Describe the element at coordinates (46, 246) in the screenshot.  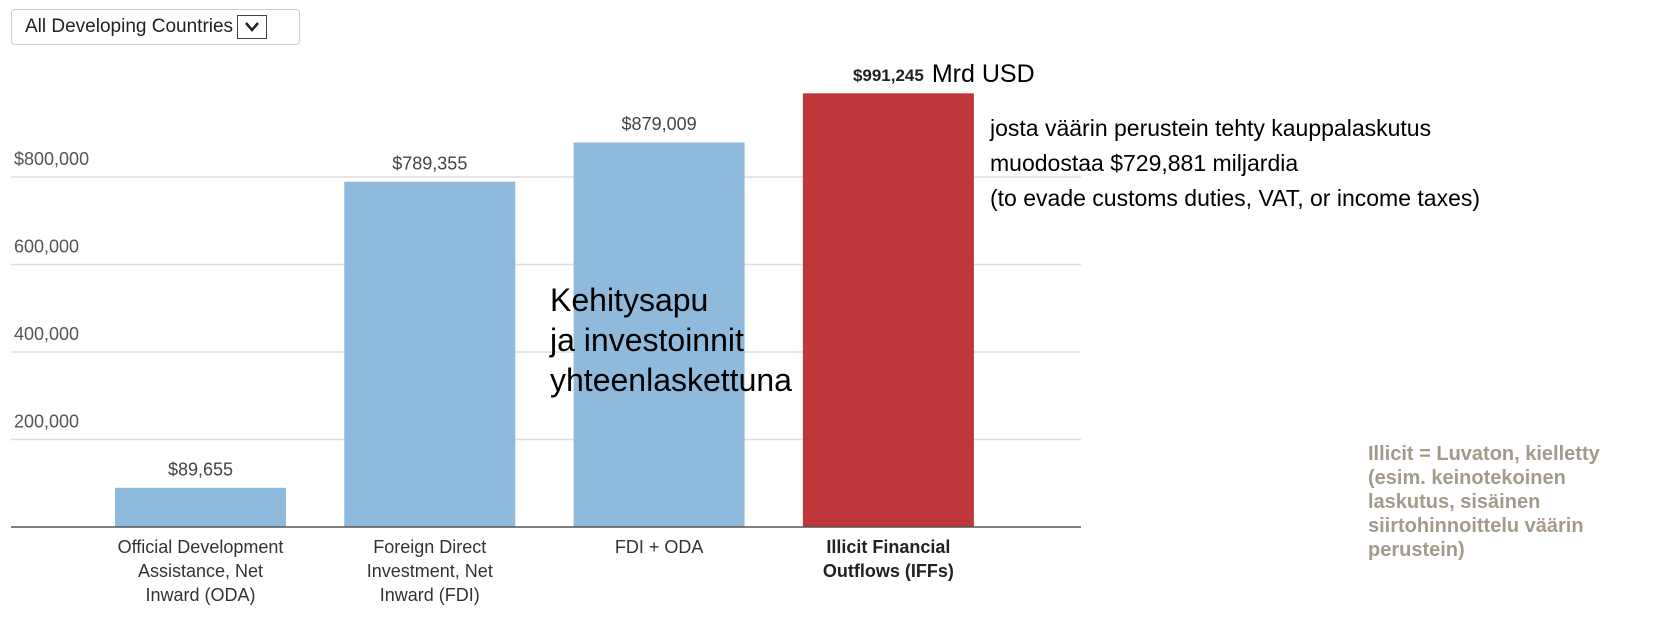
I see `y-tick-label: 600,000` at that location.